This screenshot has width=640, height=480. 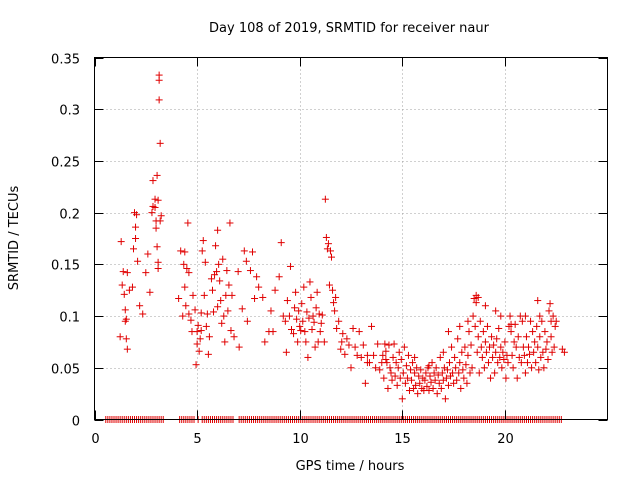 I want to click on y-axis-label: SRMTID / TECUs, so click(x=14, y=238).